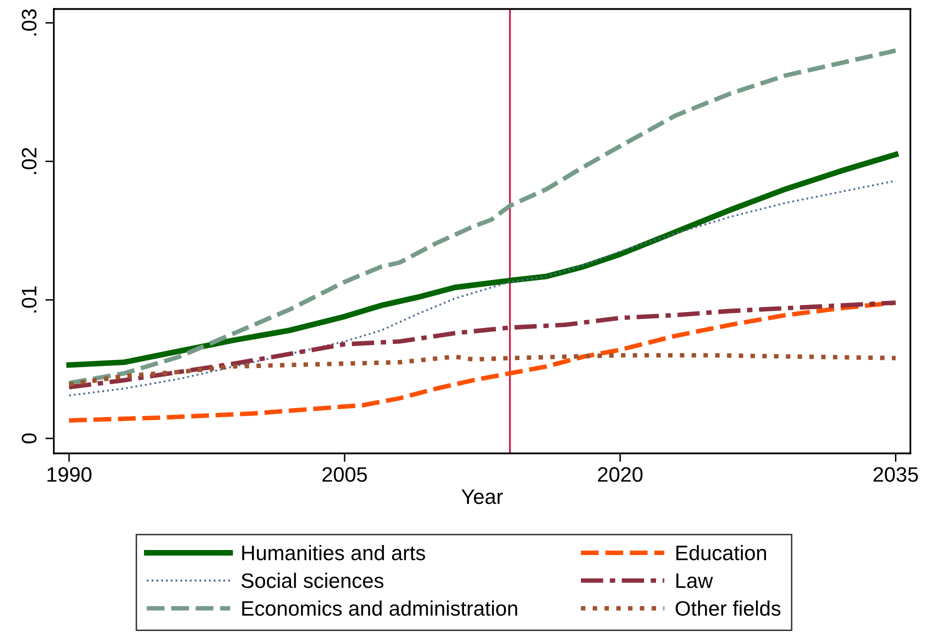  What do you see at coordinates (896, 474) in the screenshot?
I see `x-tick-label: 2035` at bounding box center [896, 474].